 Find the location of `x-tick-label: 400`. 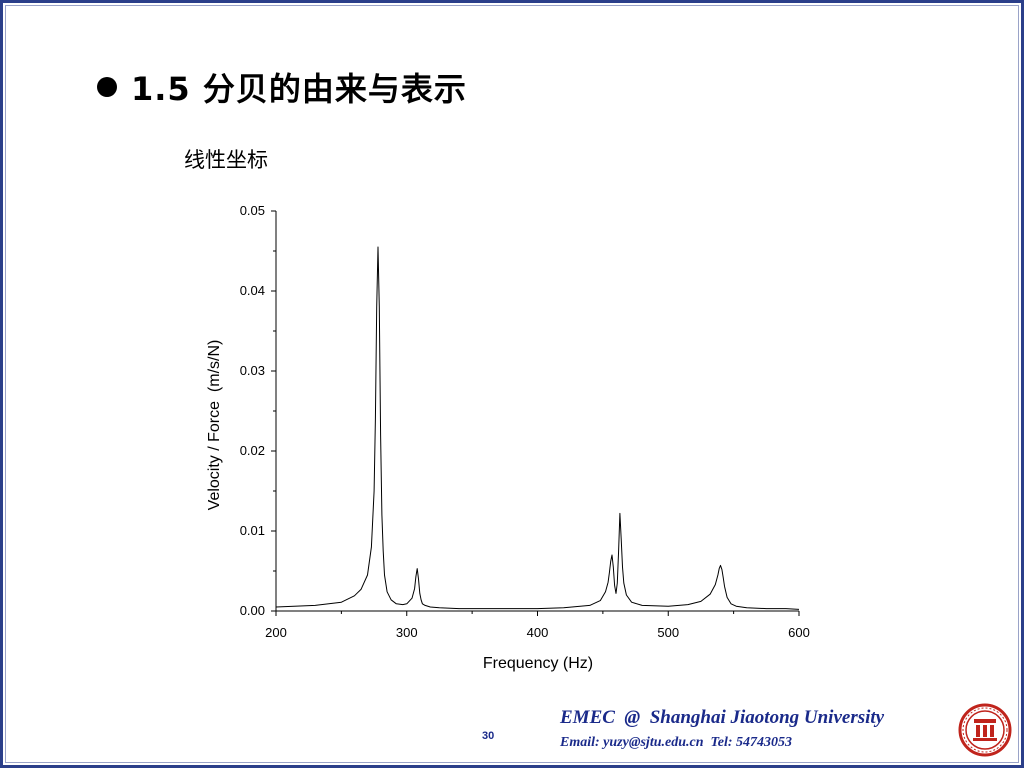

x-tick-label: 400 is located at coordinates (538, 632).